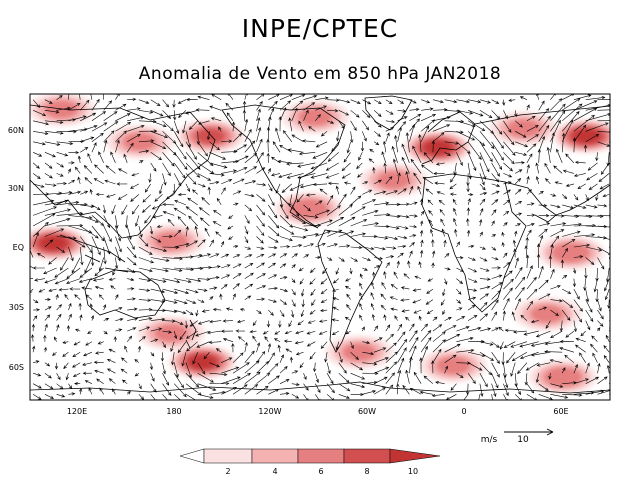 The image size is (640, 494). I want to click on coast-asia, so click(123, 171).